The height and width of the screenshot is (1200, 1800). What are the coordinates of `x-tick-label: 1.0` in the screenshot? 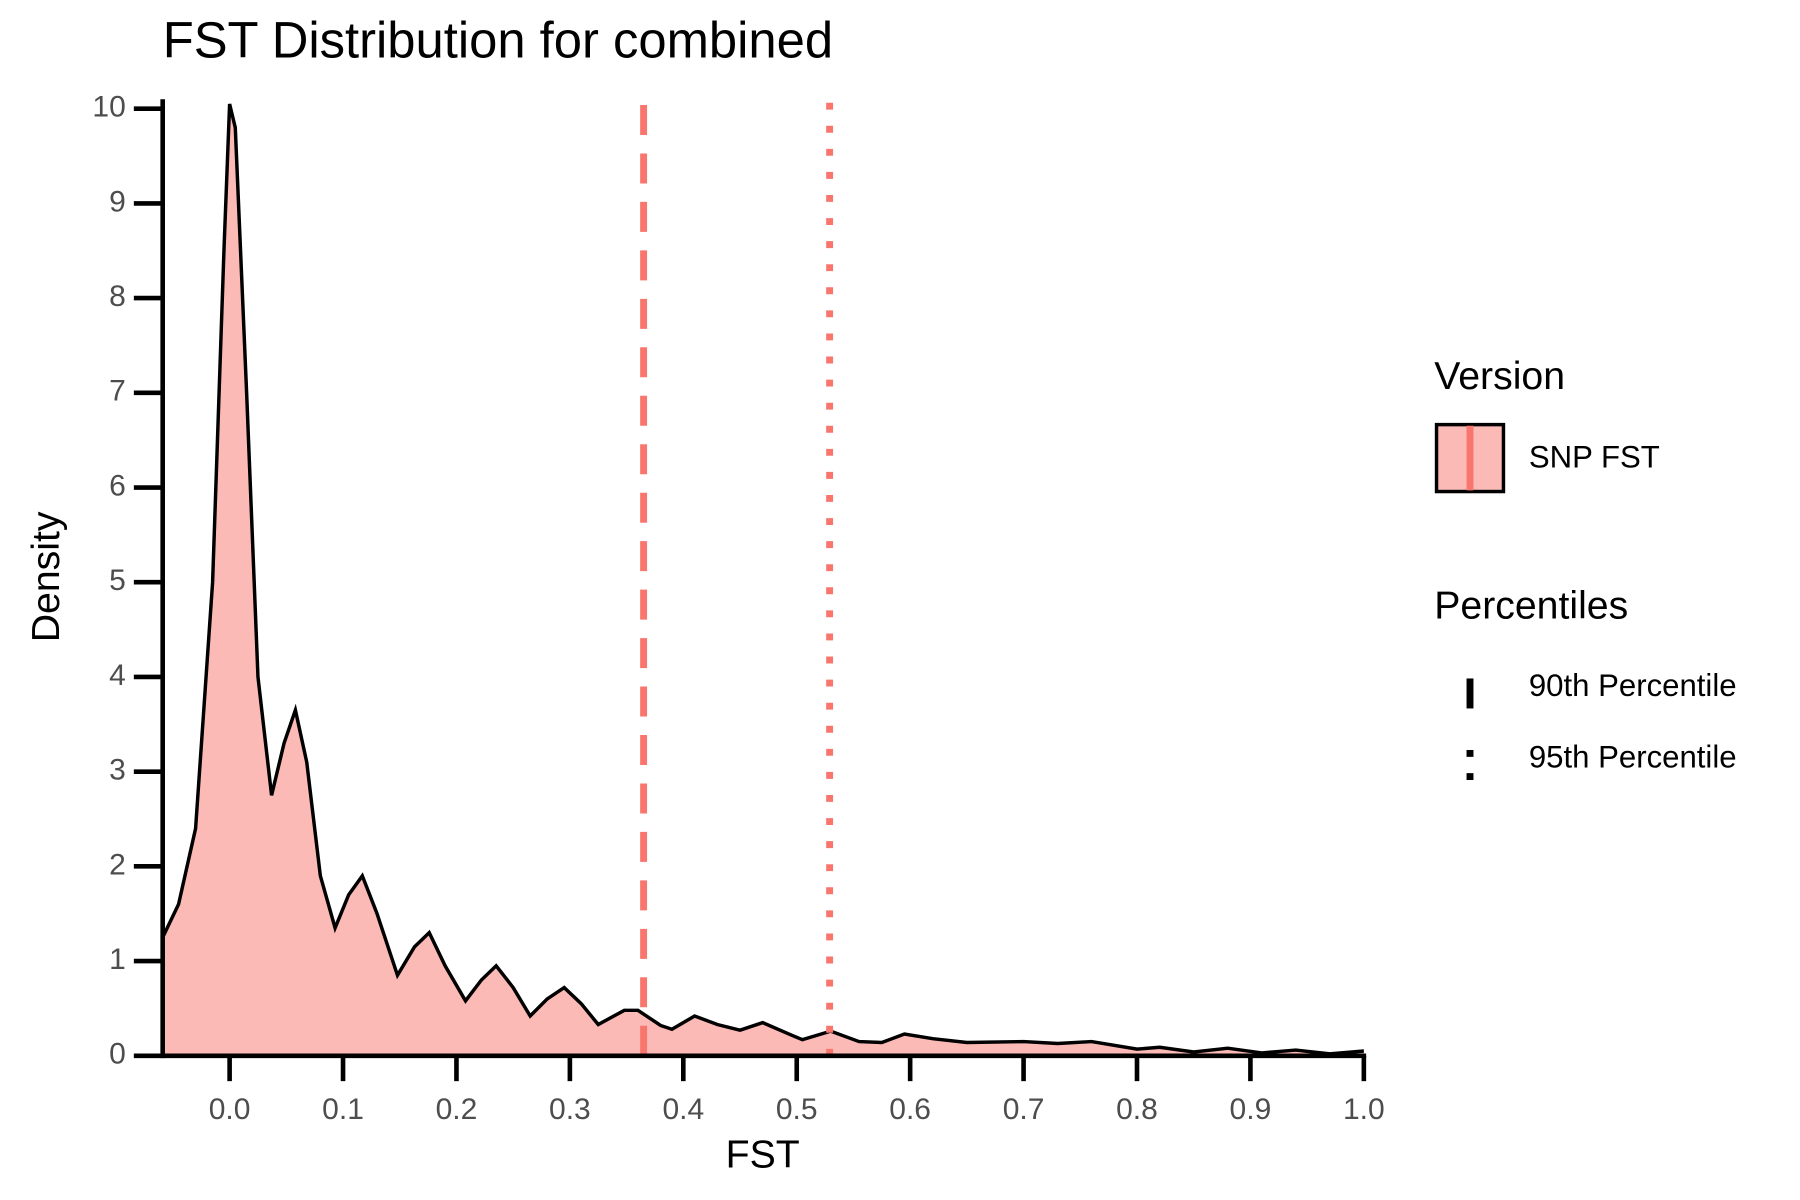 It's located at (1364, 1109).